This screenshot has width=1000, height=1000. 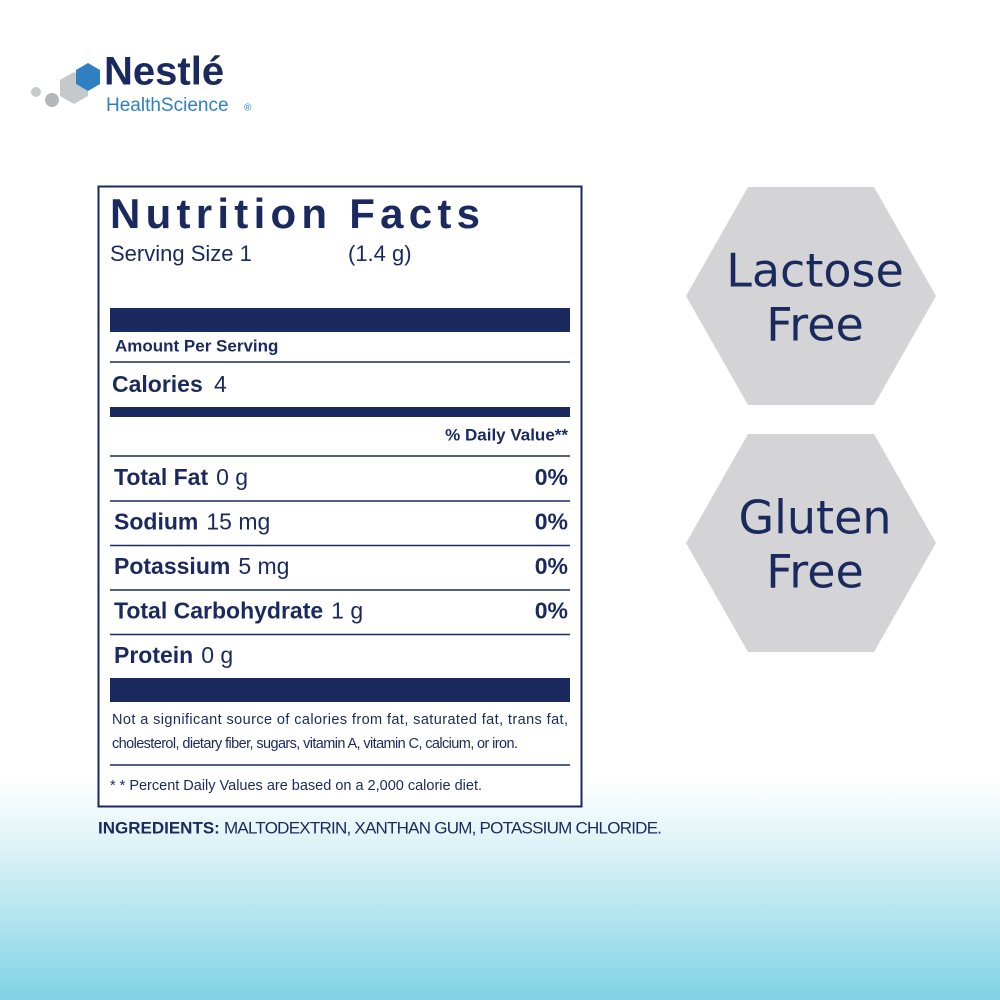 What do you see at coordinates (156, 522) in the screenshot?
I see `nutrient-name: Sodium` at bounding box center [156, 522].